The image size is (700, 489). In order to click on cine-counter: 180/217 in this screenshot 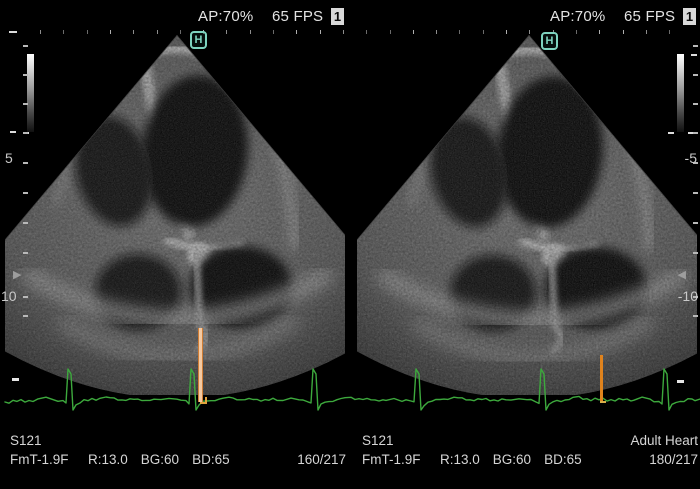, I will do `click(673, 459)`.